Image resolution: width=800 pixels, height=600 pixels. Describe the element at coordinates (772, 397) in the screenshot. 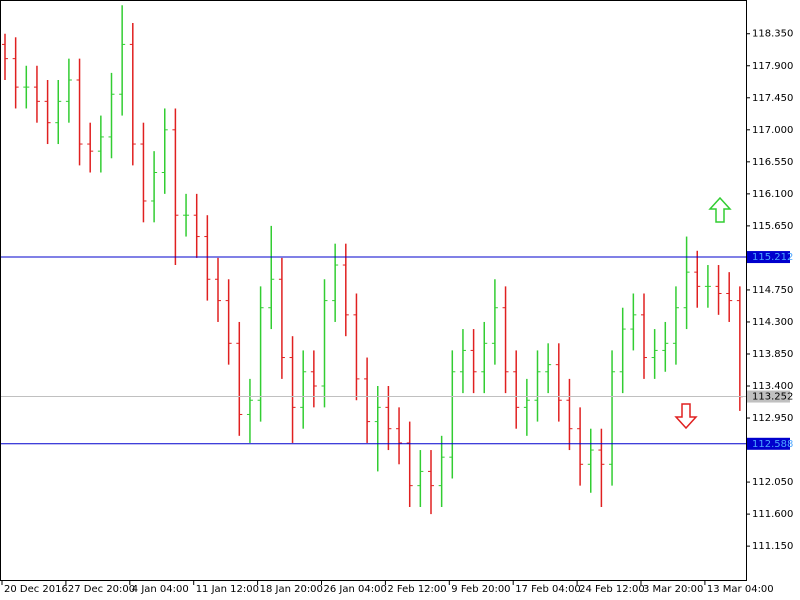

I see `price-level-label: 113.252` at that location.